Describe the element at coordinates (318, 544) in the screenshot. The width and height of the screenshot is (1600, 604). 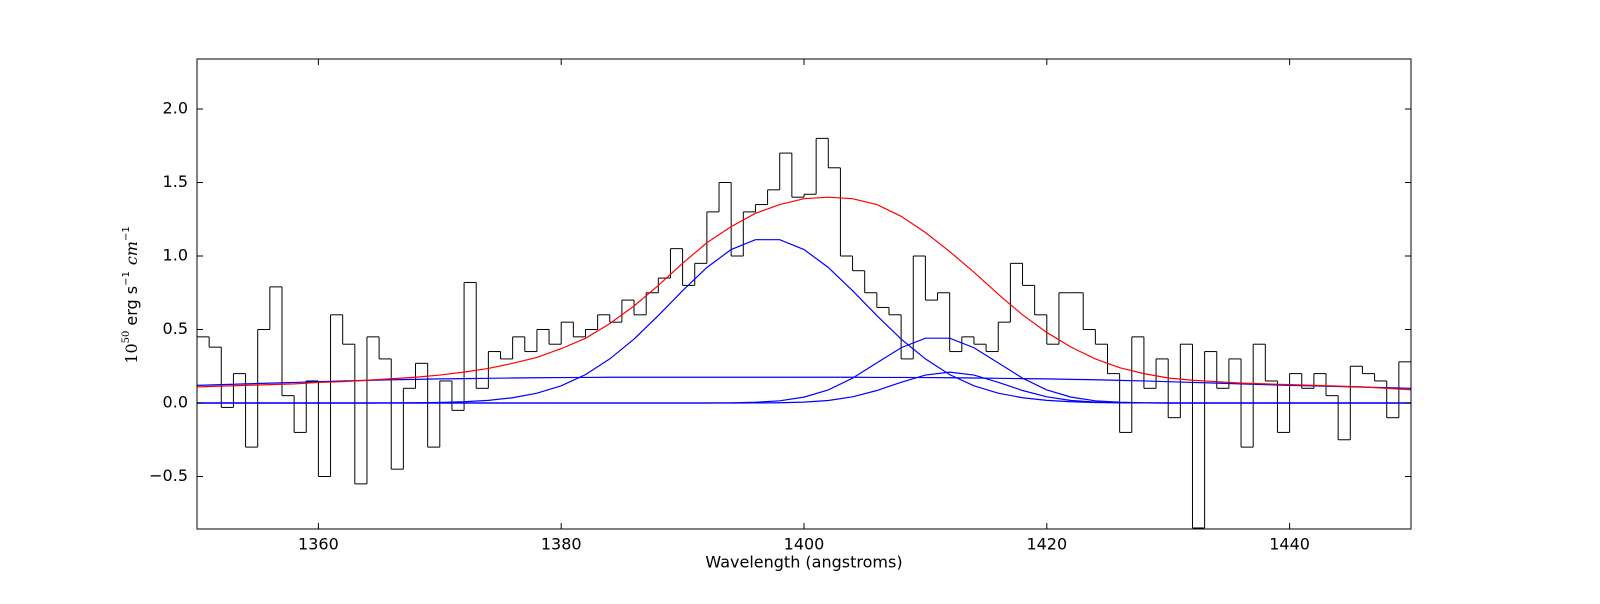
I see `x-tick-label: 1360` at that location.